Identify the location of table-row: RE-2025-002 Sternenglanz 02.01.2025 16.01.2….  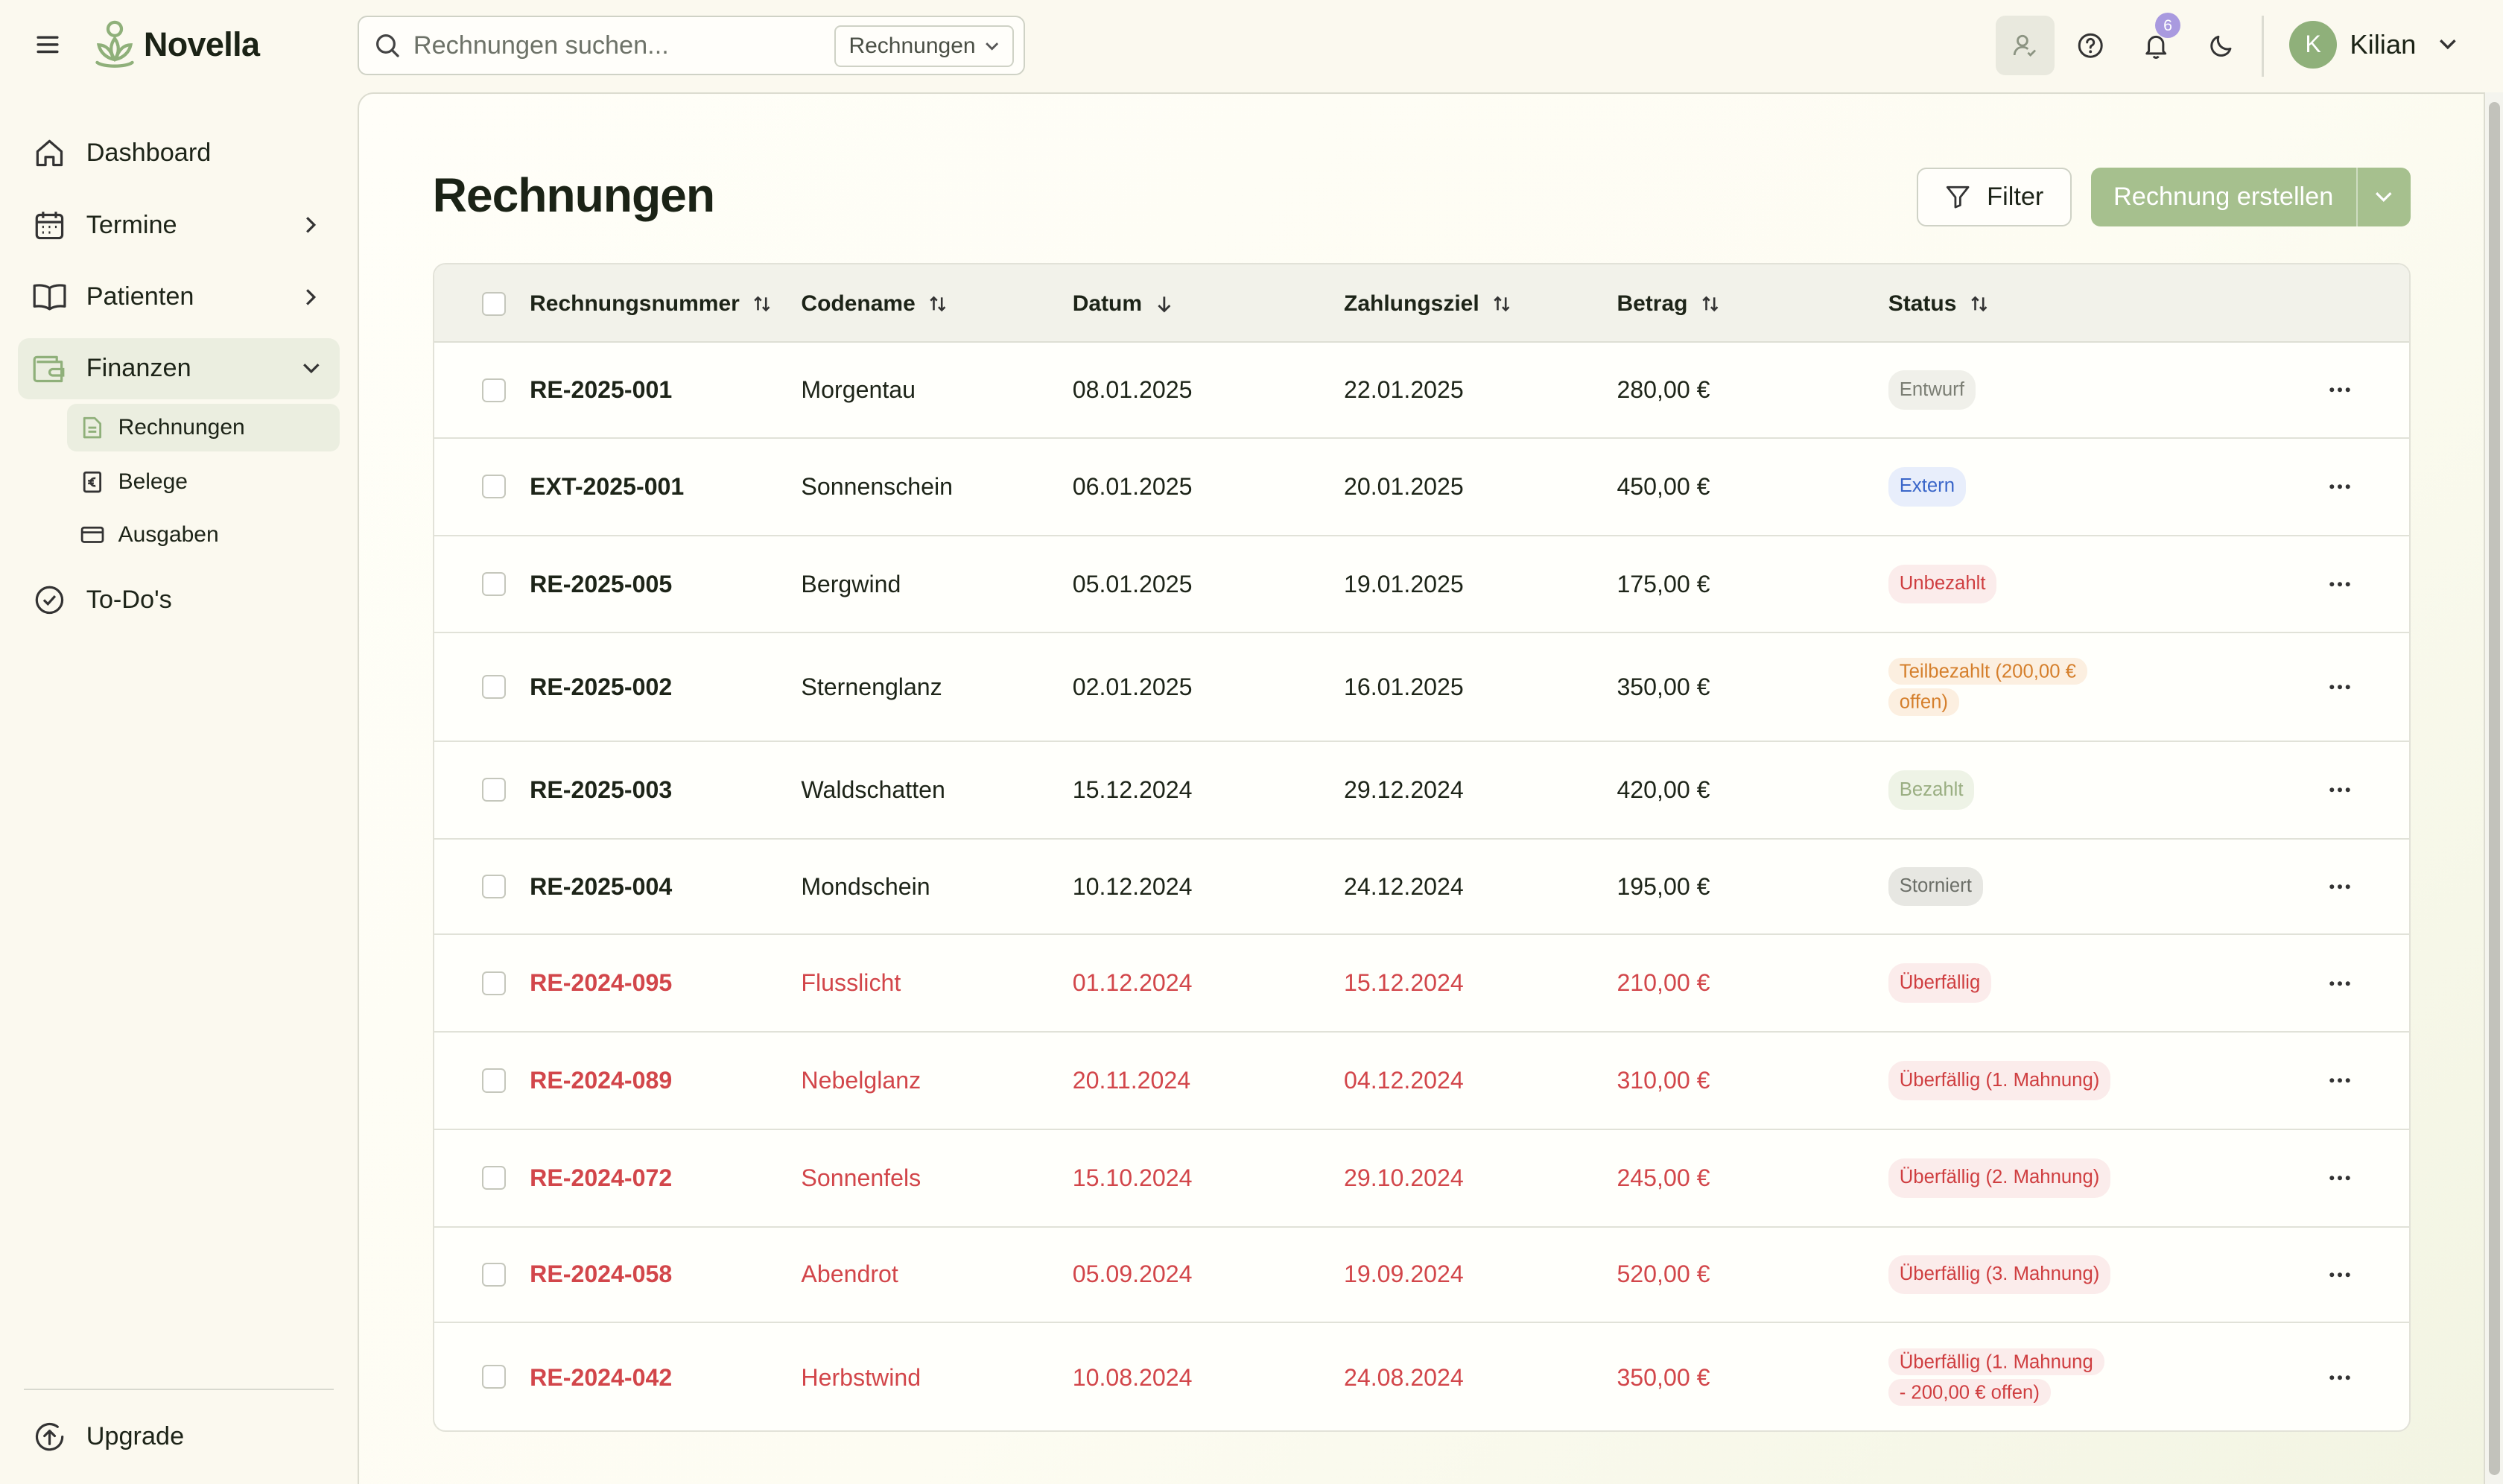
(1422, 688).